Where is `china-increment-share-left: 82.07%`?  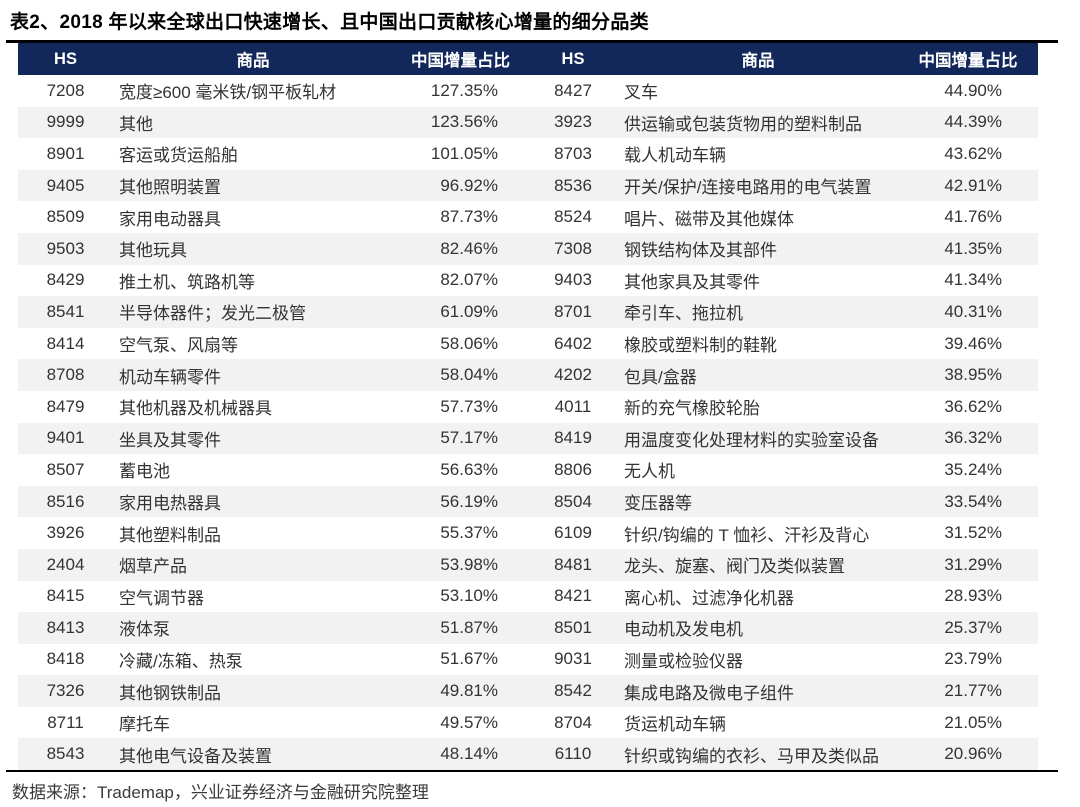
china-increment-share-left: 82.07% is located at coordinates (469, 280).